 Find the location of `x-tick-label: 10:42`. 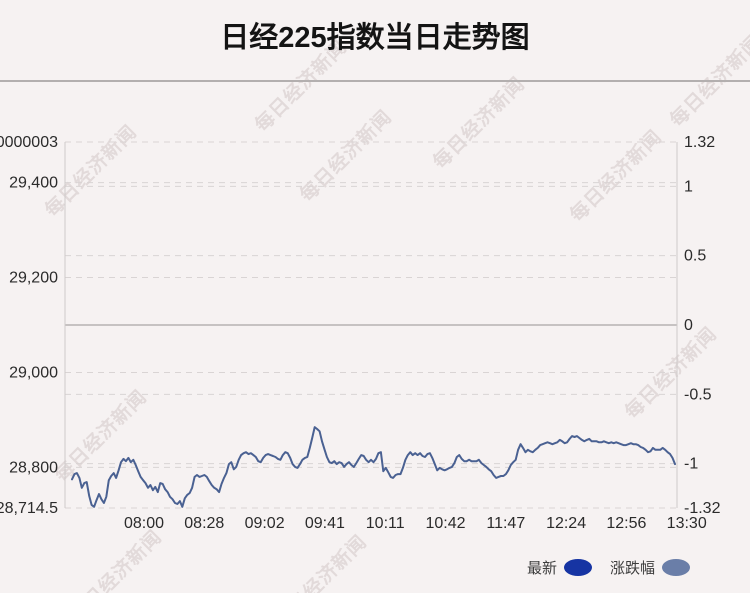

x-tick-label: 10:42 is located at coordinates (445, 523).